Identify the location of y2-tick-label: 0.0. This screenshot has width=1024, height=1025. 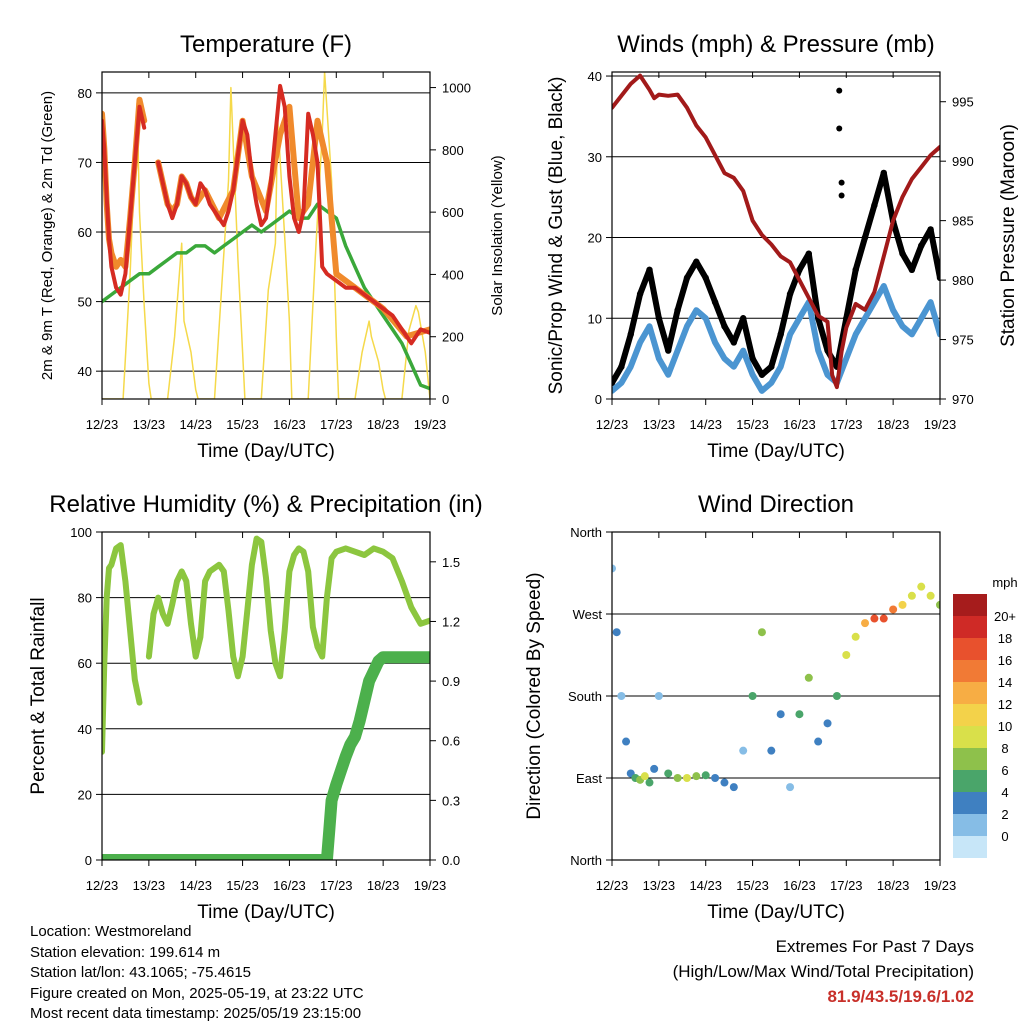
(451, 860).